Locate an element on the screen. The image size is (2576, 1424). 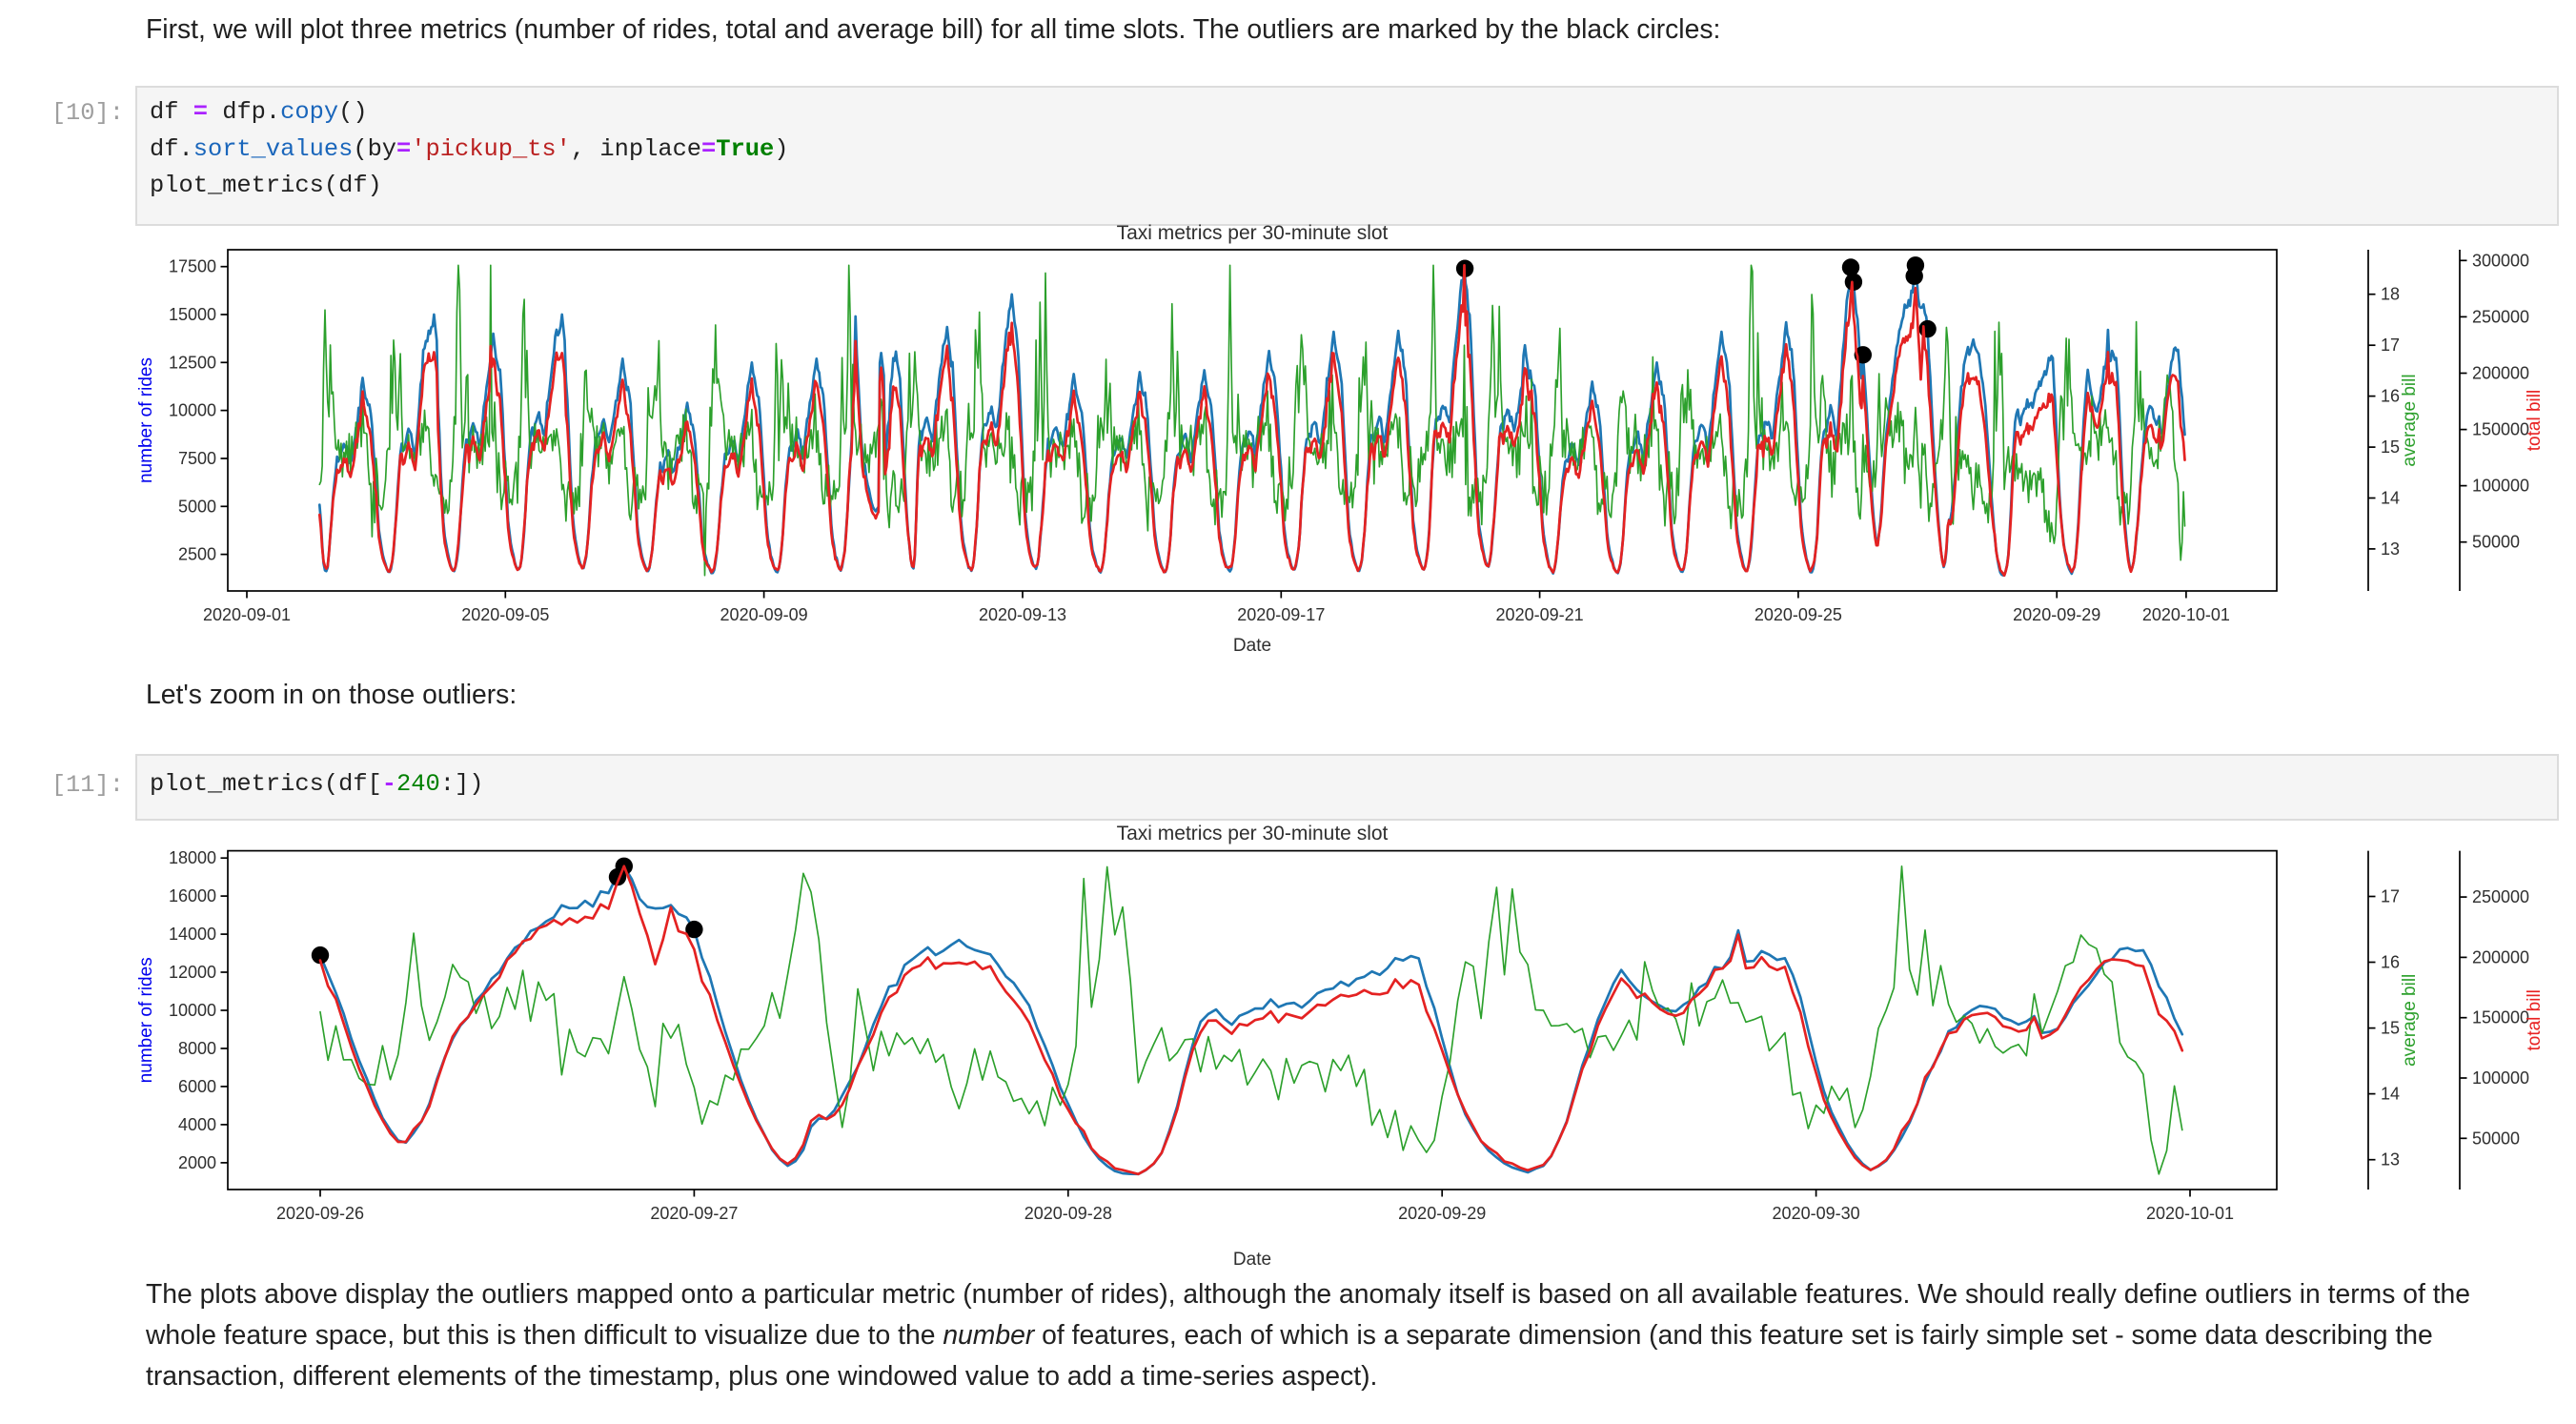
svg-text: 2000 is located at coordinates (197, 1162).